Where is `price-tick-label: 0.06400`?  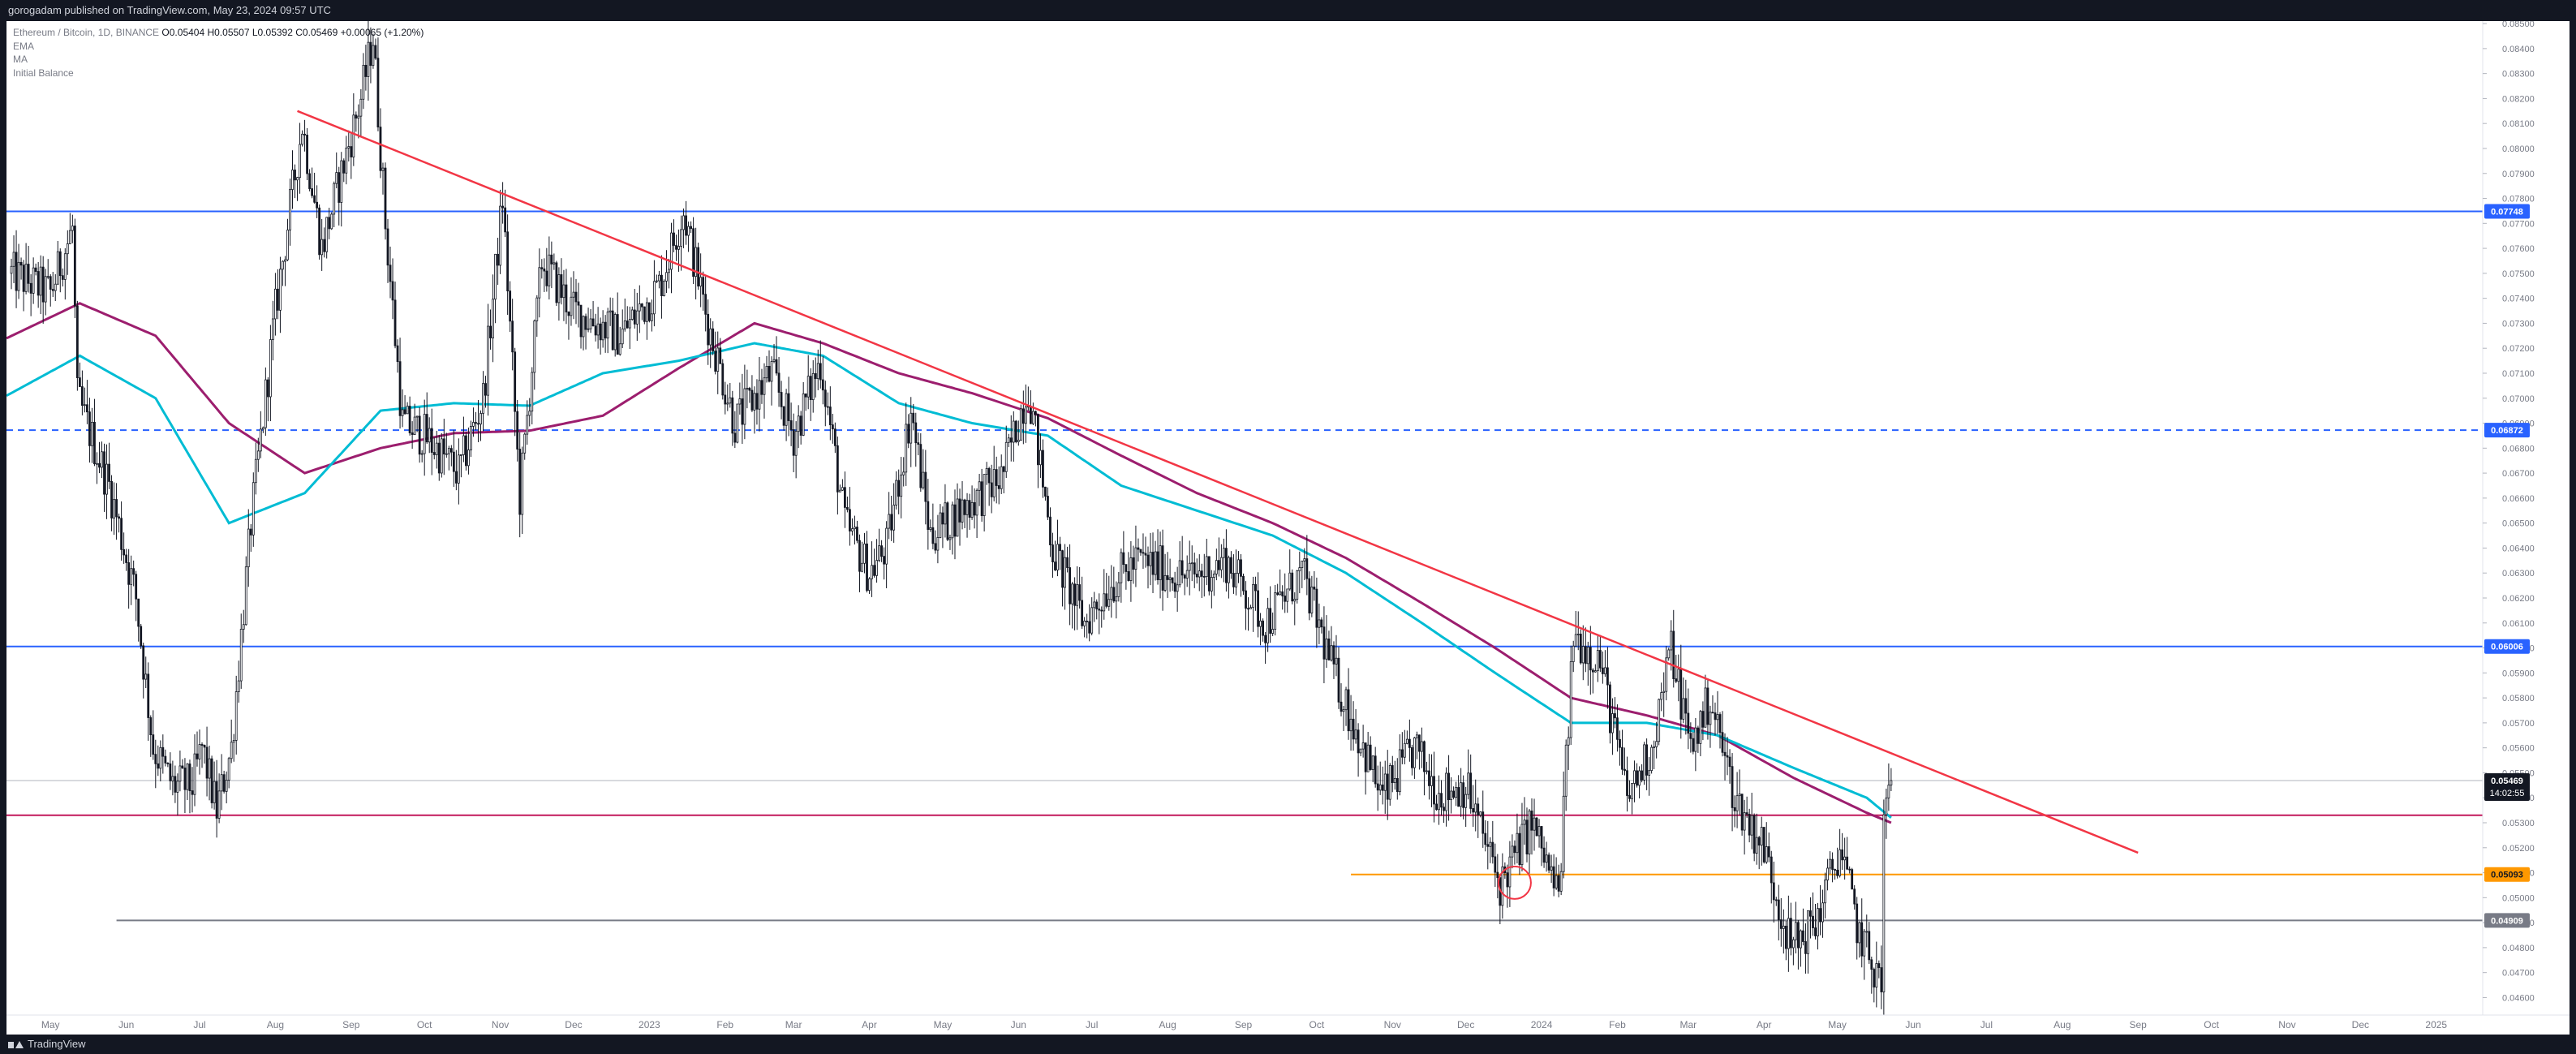 price-tick-label: 0.06400 is located at coordinates (2518, 548).